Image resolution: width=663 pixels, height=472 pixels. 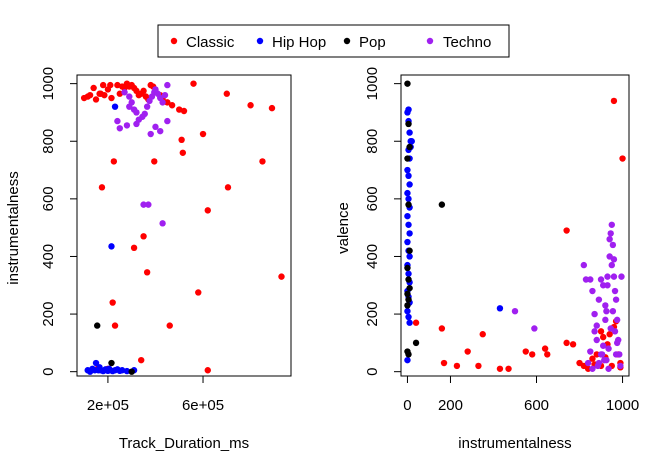 What do you see at coordinates (372, 42) in the screenshot?
I see `legend-label-pop: Pop` at bounding box center [372, 42].